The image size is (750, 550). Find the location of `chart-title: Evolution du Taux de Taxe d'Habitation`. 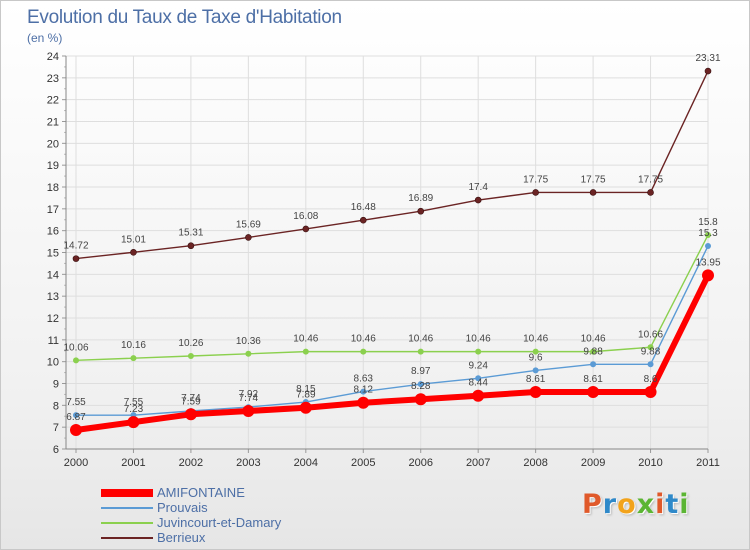

chart-title: Evolution du Taux de Taxe d'Habitation is located at coordinates (184, 17).